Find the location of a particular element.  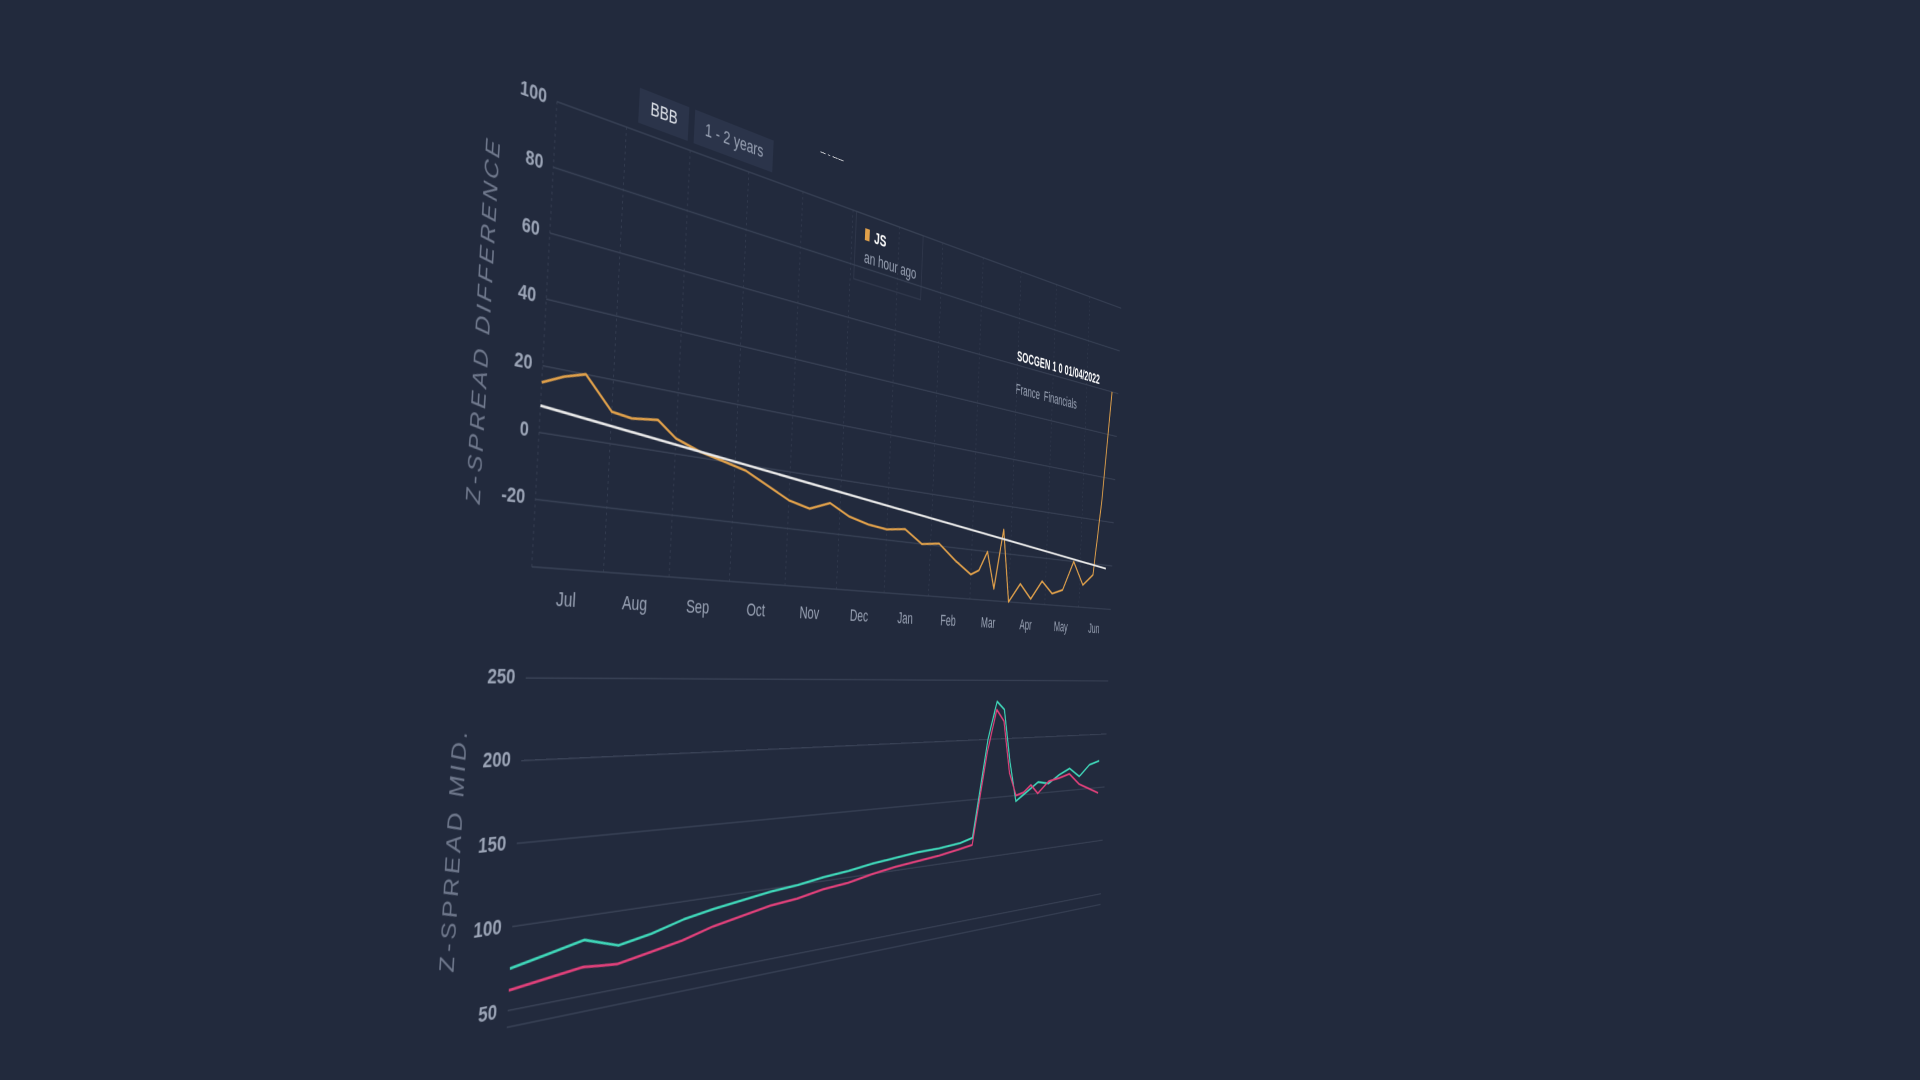

y-tick-label: 60 is located at coordinates (530, 226).